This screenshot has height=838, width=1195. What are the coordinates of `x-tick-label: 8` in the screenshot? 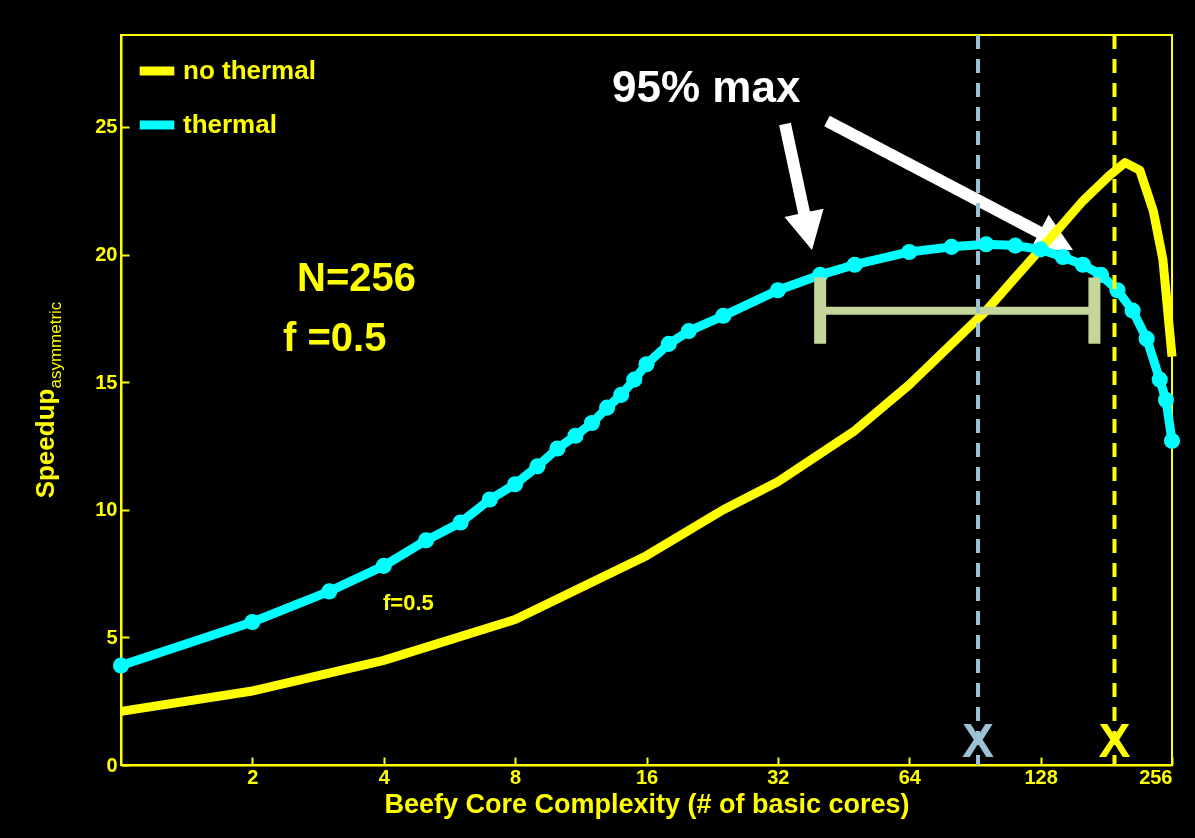 It's located at (516, 776).